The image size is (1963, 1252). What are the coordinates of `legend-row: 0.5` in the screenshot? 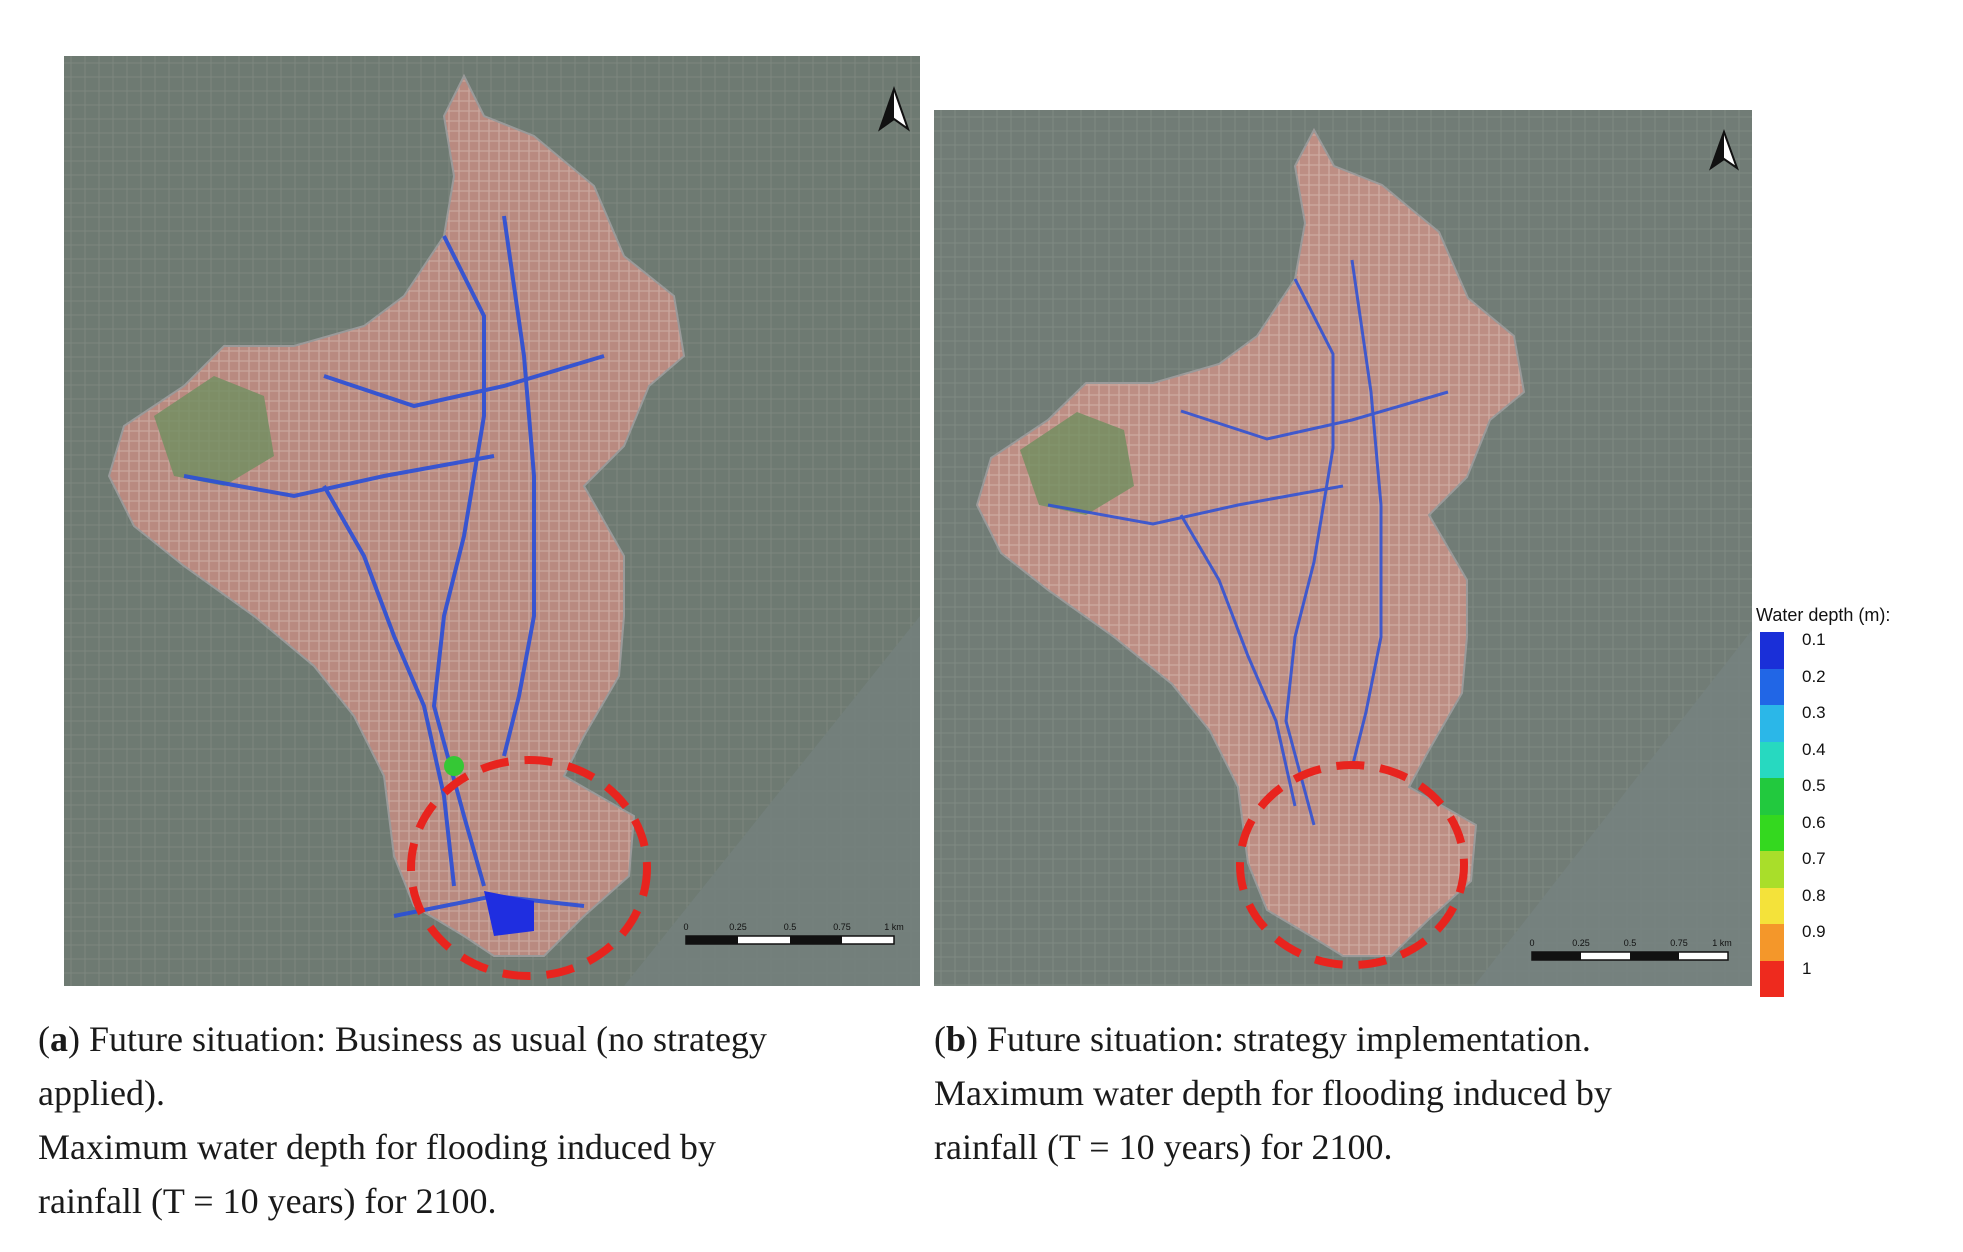 It's located at (1860, 795).